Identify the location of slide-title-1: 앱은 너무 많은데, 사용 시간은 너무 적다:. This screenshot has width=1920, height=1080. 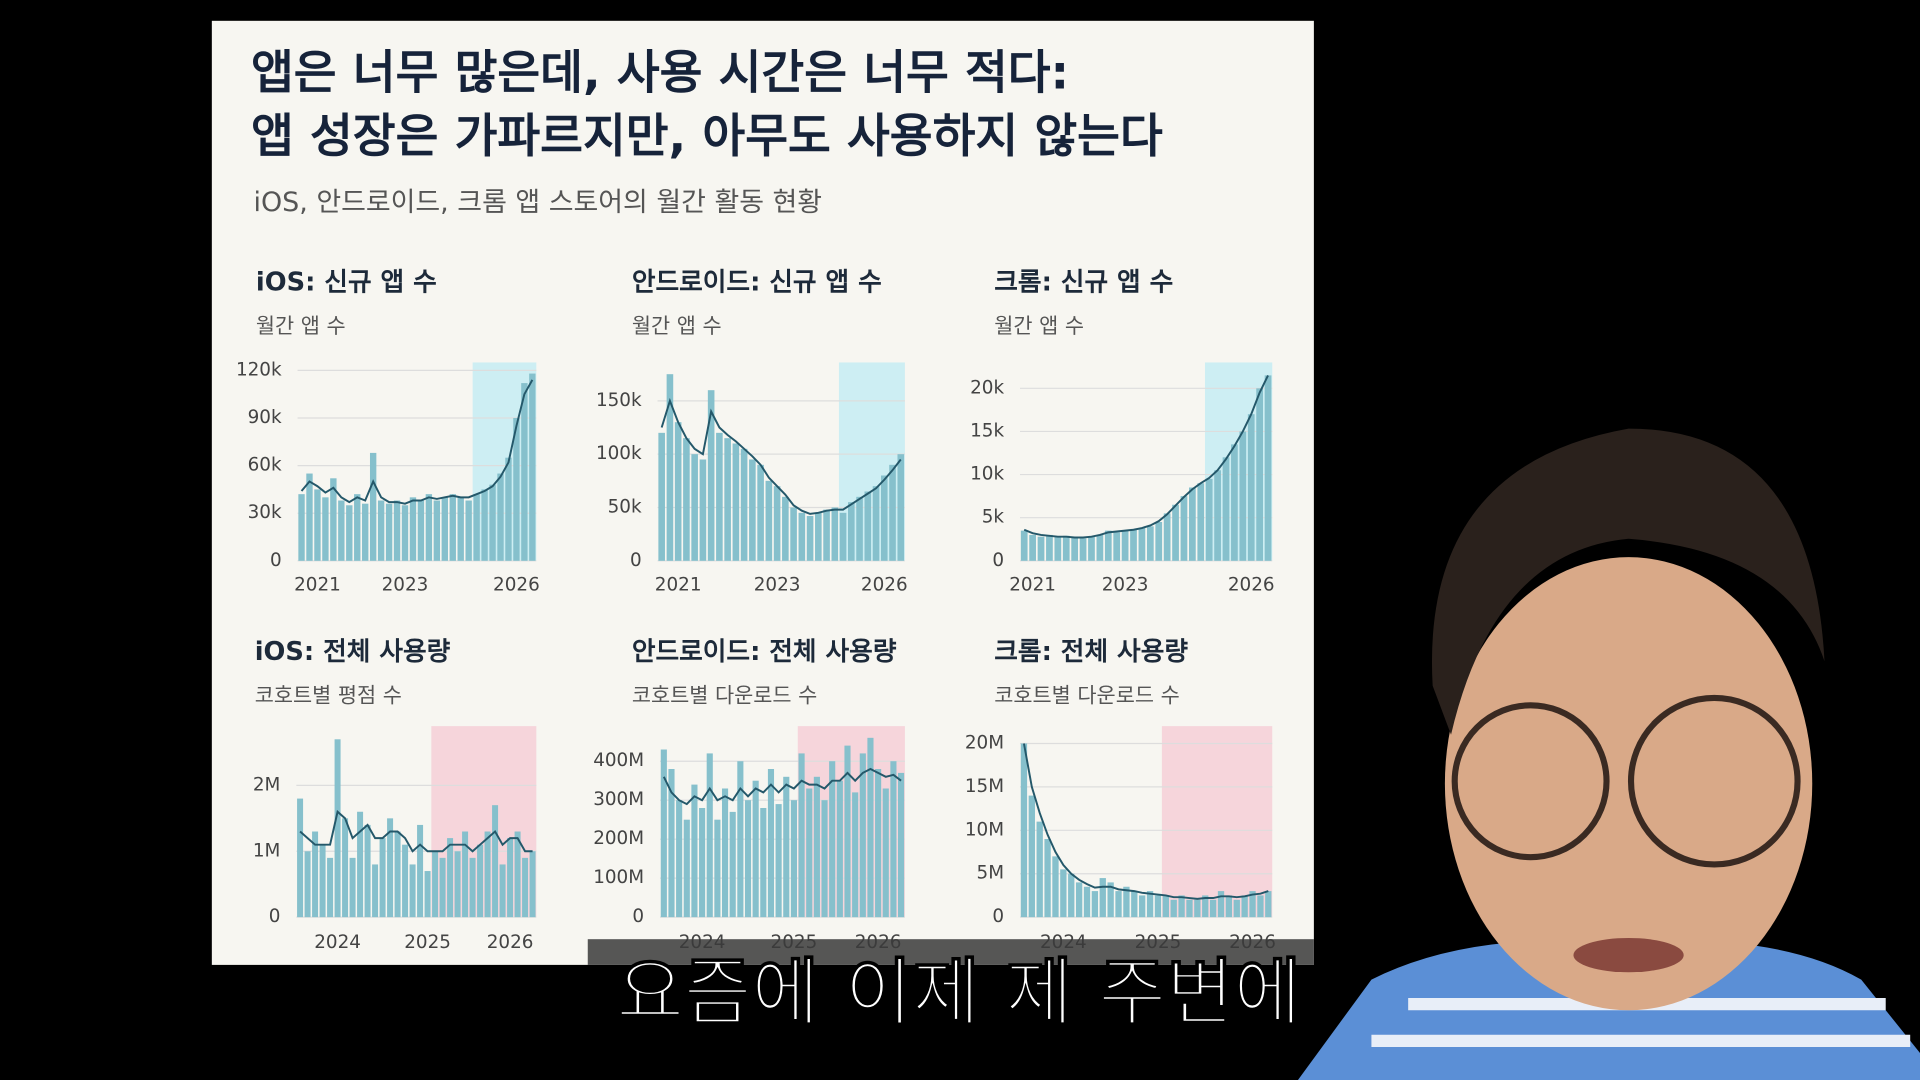
(660, 72).